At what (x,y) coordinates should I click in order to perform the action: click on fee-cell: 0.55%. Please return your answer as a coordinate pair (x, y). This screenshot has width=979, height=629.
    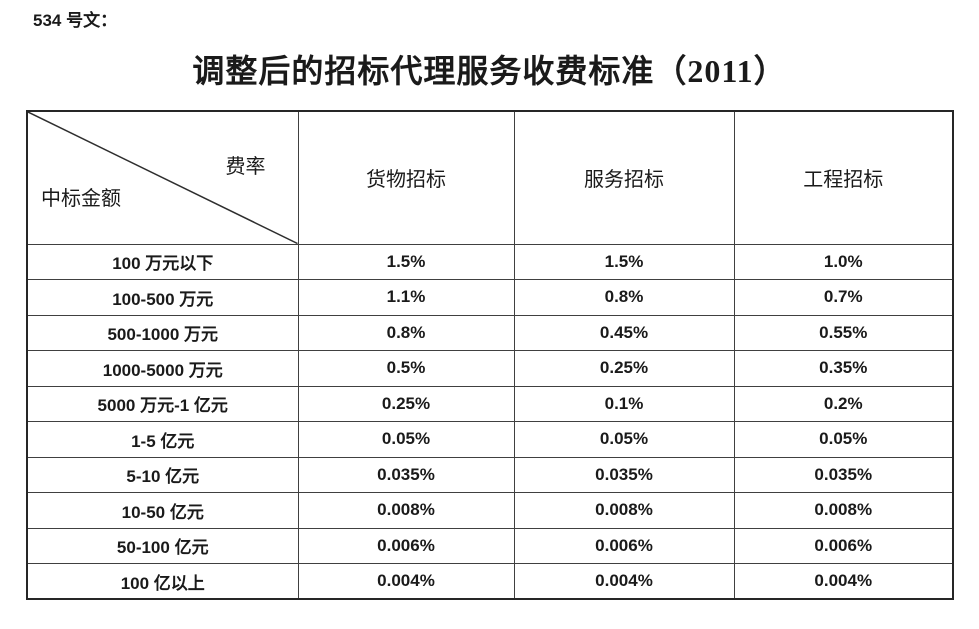
    Looking at the image, I should click on (843, 332).